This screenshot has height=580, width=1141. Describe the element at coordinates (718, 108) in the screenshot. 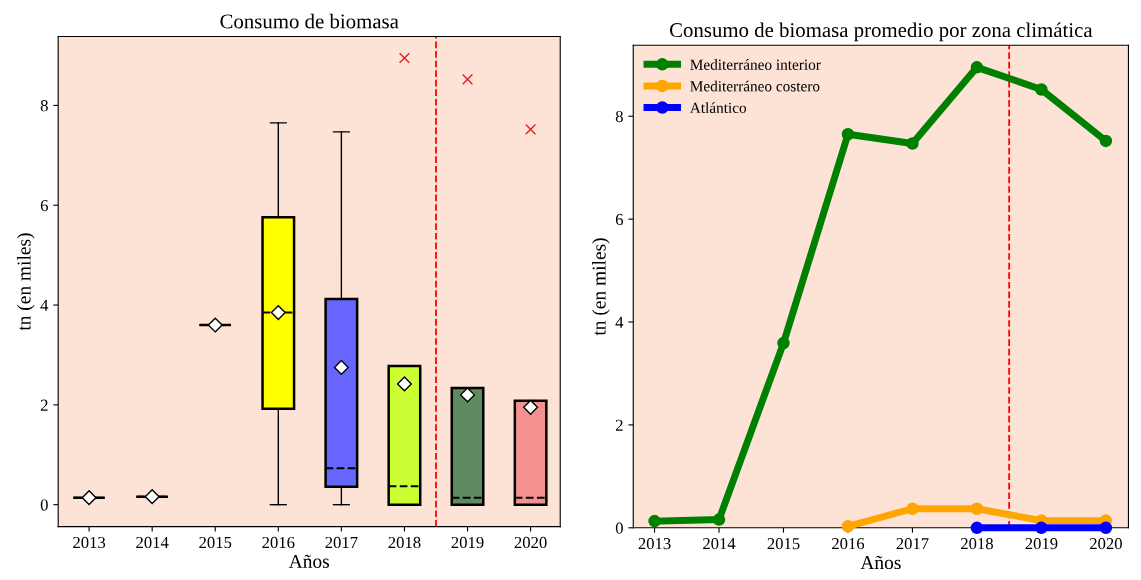

I see `legend-label: Atlántico` at that location.